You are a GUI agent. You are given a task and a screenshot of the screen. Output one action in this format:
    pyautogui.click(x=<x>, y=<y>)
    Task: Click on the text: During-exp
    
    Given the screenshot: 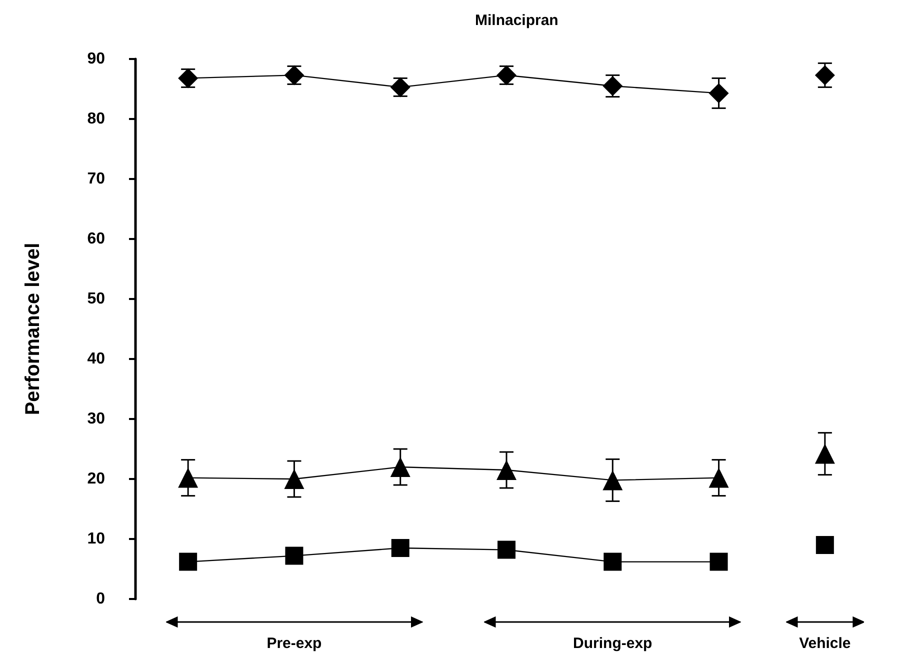 What is the action you would take?
    pyautogui.click(x=612, y=643)
    